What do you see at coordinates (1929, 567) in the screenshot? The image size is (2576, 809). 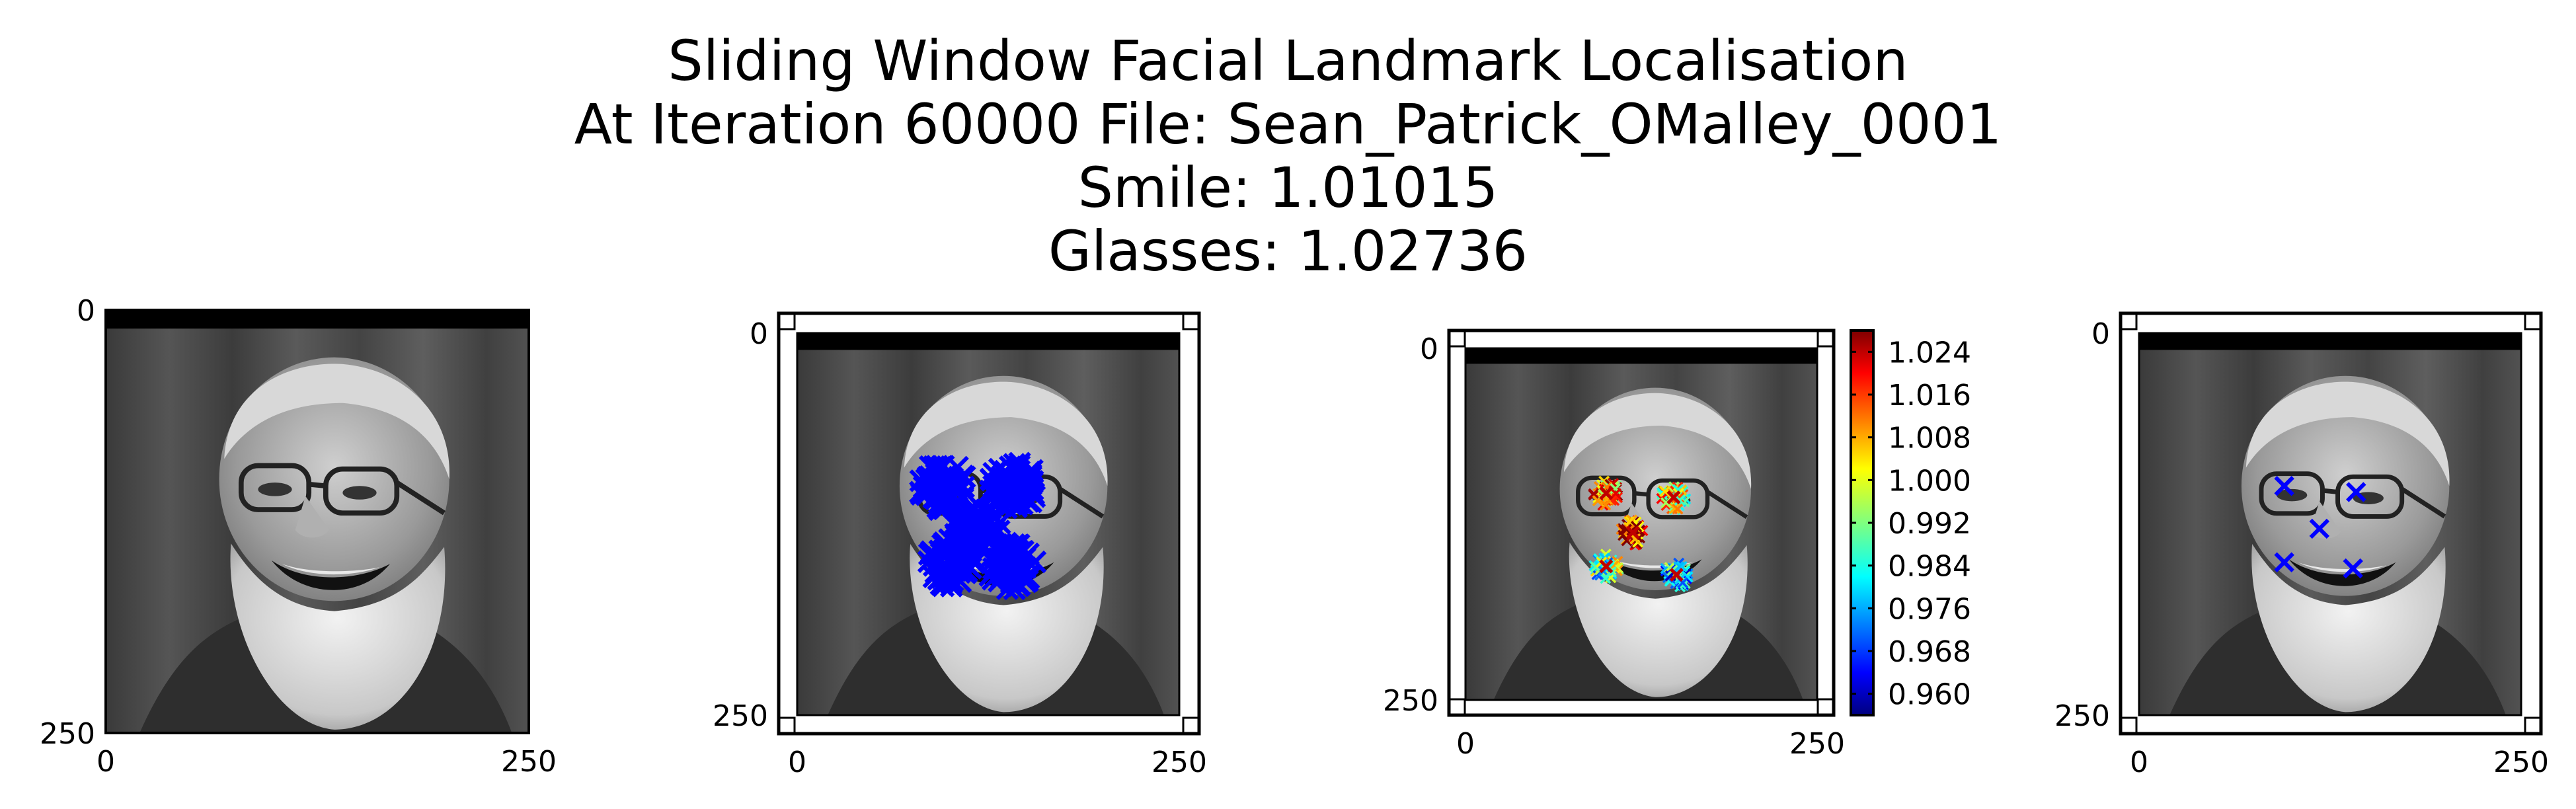 I see `colorbar-tick-label: 0.984` at bounding box center [1929, 567].